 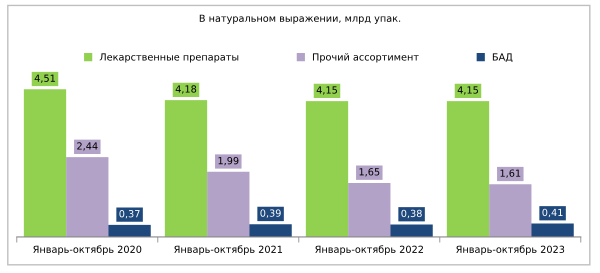 What do you see at coordinates (300, 19) in the screenshot?
I see `chart-title: В натуральном выражении, млрд упак.` at bounding box center [300, 19].